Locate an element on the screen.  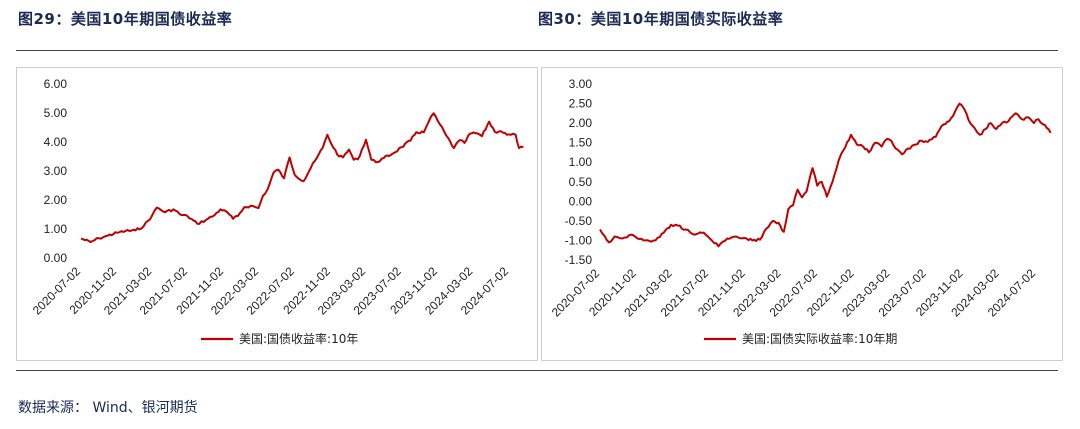
y-tick-label: 0.50 is located at coordinates (581, 182).